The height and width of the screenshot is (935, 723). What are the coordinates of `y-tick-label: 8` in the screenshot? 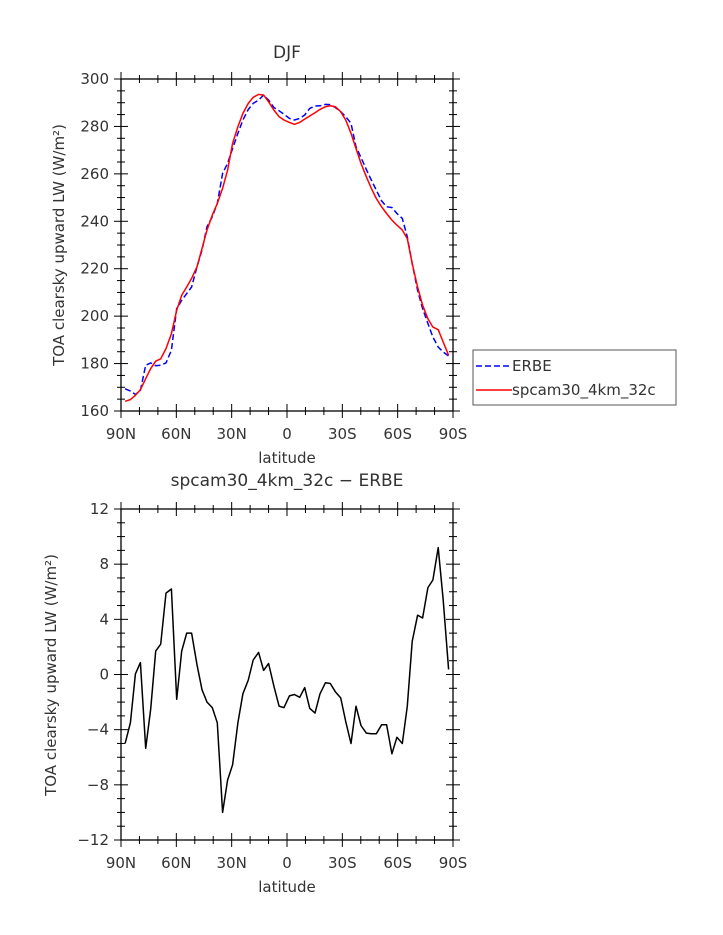 It's located at (104, 564).